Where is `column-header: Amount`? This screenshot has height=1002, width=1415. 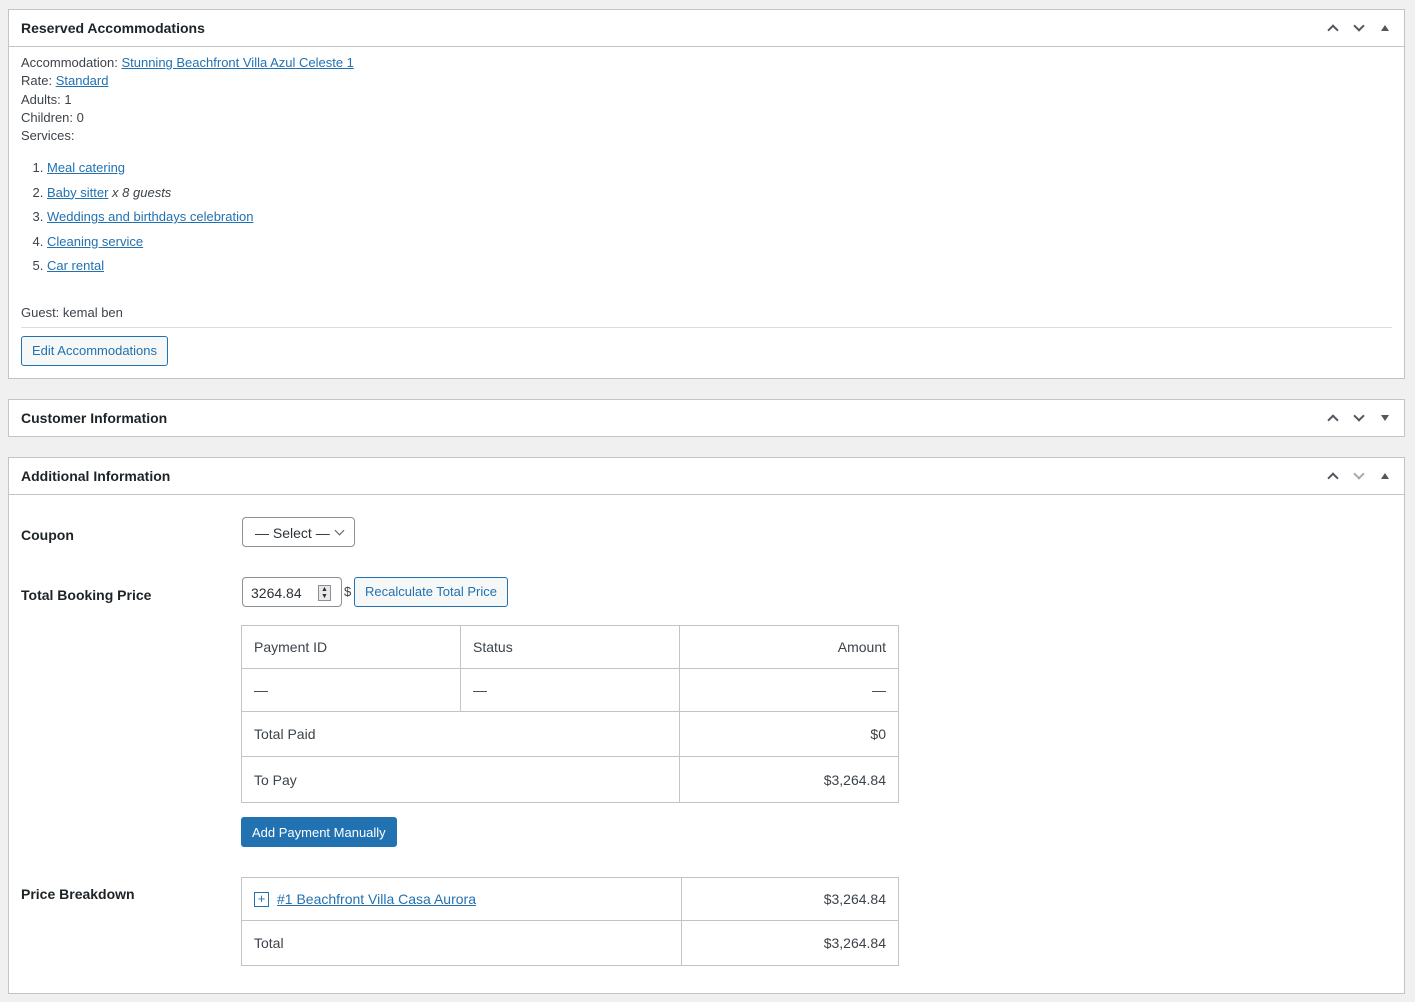
column-header: Amount is located at coordinates (789, 647).